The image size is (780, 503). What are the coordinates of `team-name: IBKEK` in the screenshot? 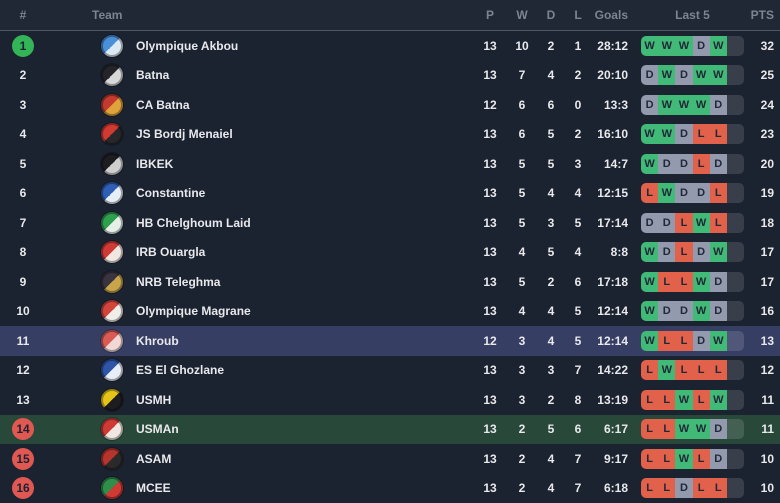 It's located at (155, 163).